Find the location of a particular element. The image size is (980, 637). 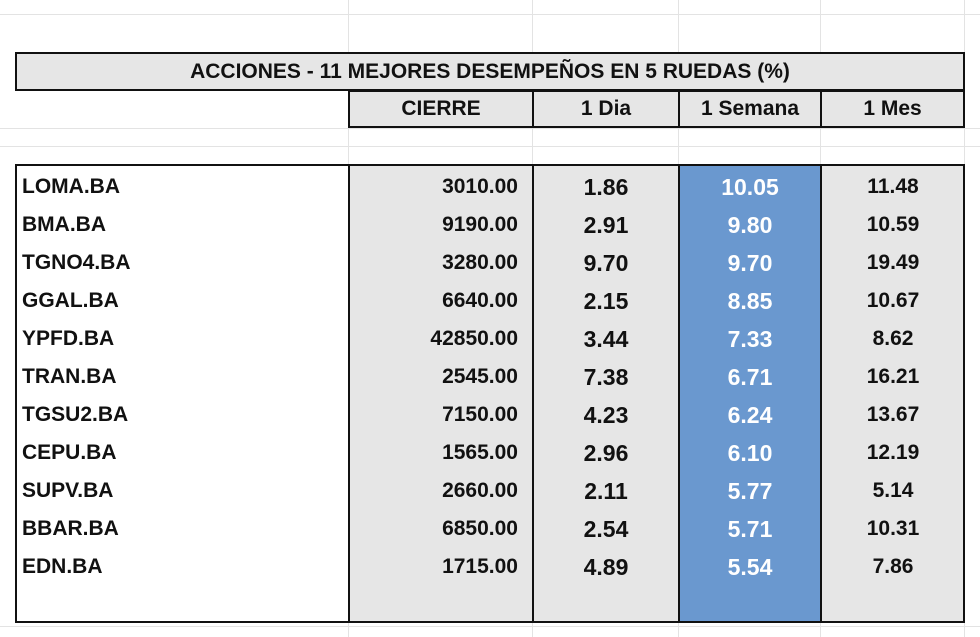

cierre-cell: 2545.00 is located at coordinates (480, 376).